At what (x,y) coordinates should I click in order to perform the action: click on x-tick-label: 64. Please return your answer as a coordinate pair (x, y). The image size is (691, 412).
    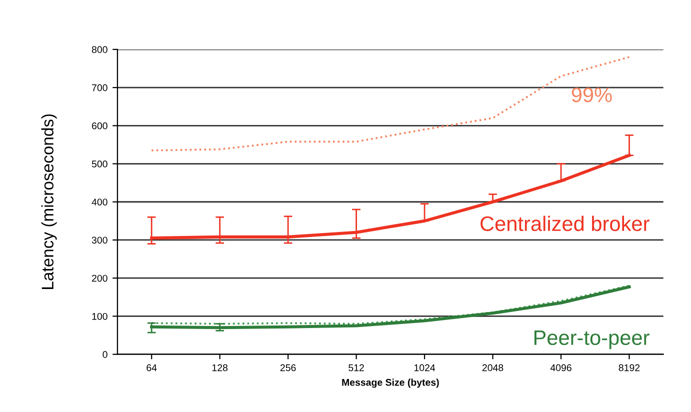
    Looking at the image, I should click on (151, 368).